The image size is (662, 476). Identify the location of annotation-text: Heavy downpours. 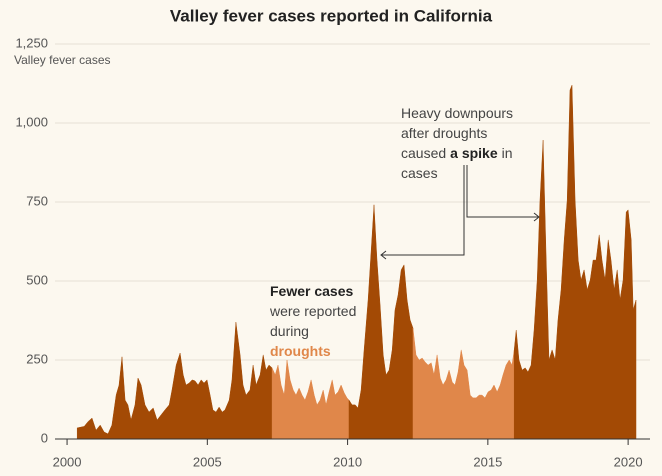
(457, 113).